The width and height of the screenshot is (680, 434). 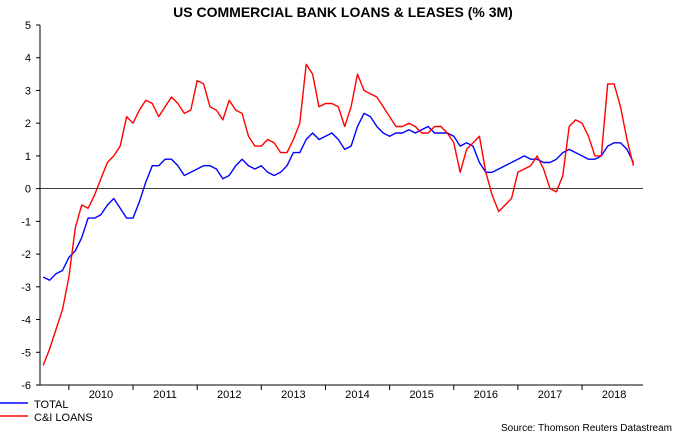 What do you see at coordinates (63, 418) in the screenshot?
I see `legend-label-ci-loans: C&I LOANS` at bounding box center [63, 418].